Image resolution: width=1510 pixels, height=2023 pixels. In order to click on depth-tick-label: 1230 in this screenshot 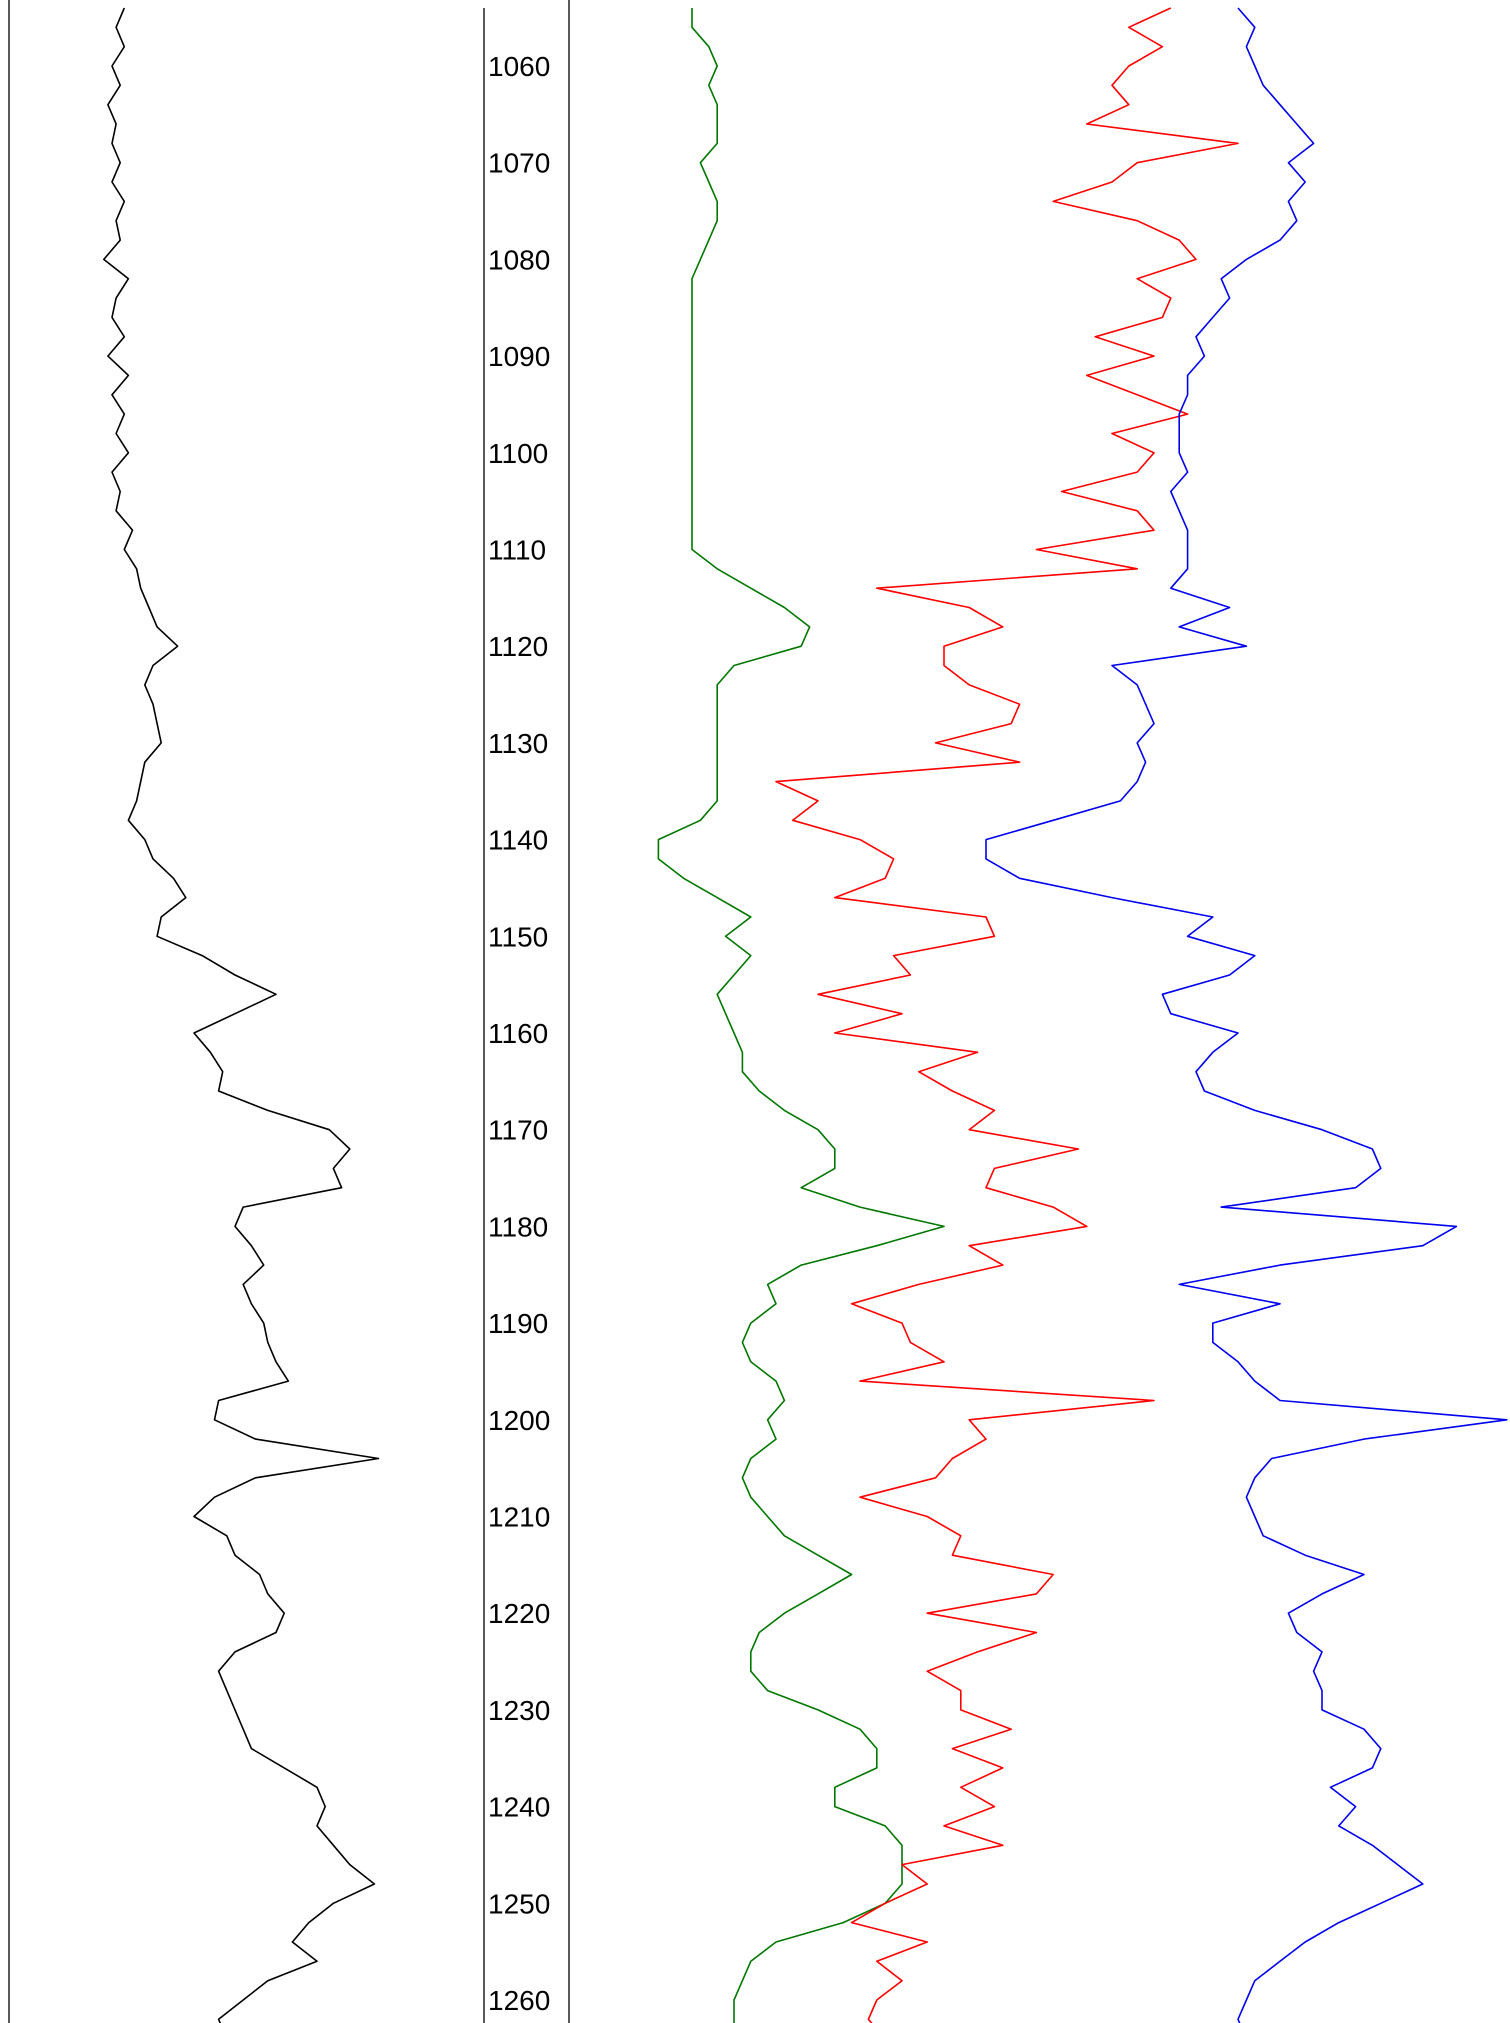, I will do `click(519, 1710)`.